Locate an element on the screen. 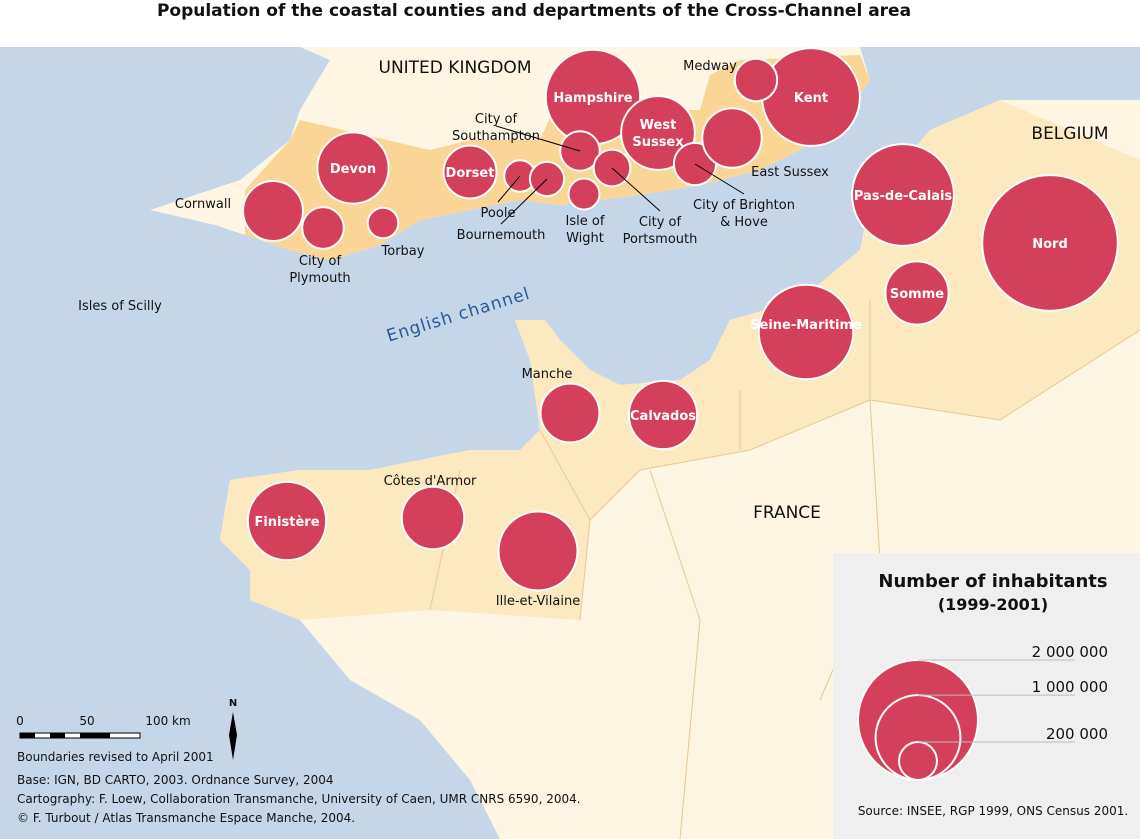 This screenshot has width=1140, height=839. region-label: Dorset is located at coordinates (470, 173).